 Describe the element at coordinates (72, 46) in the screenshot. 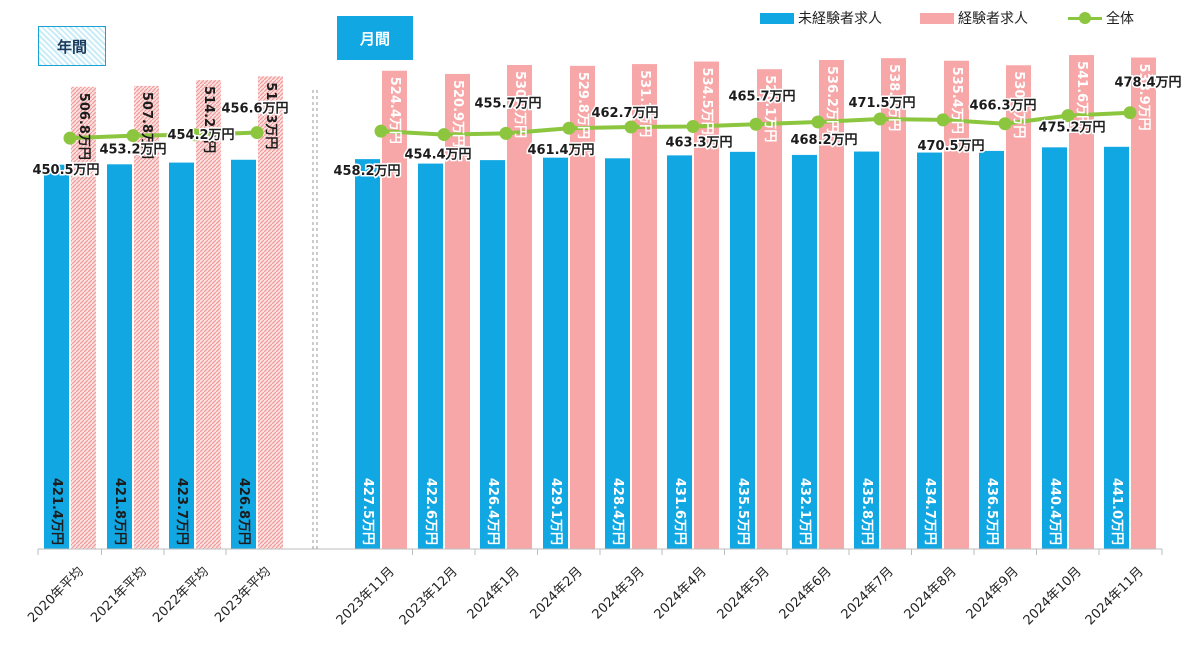

I see `annual-section-tag: 年間` at that location.